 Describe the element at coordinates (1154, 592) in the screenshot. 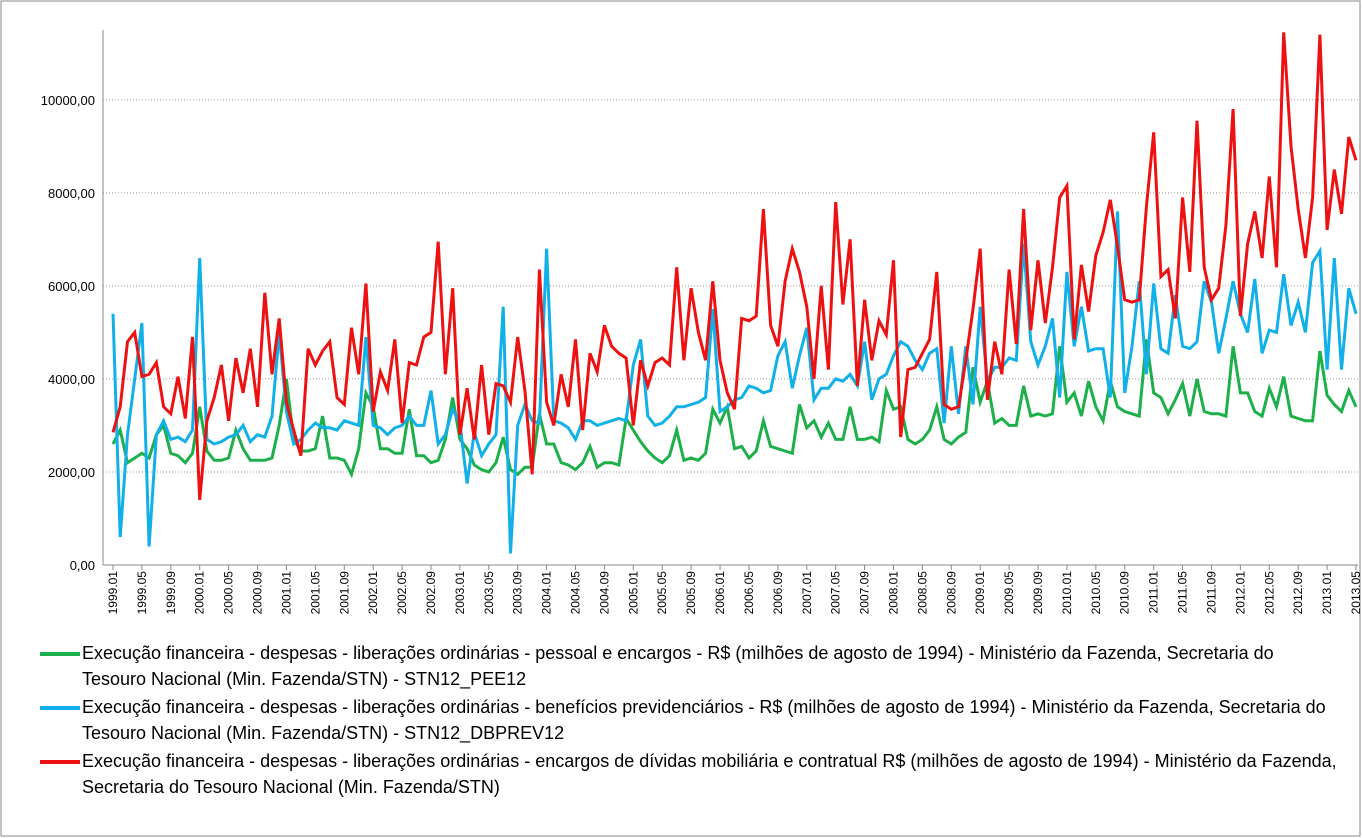

I see `x-tick-label: 2011.01` at that location.